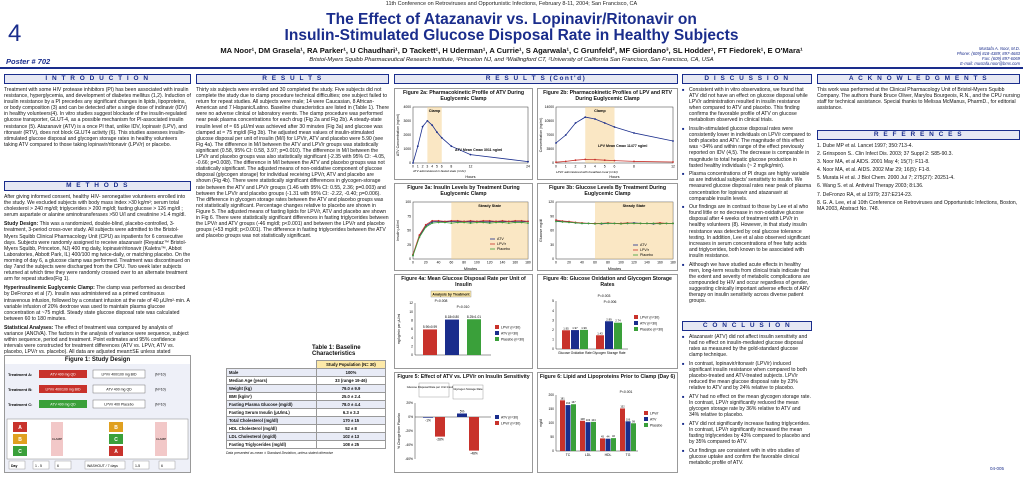  I want to click on category-label: LDL, so click(588, 455).